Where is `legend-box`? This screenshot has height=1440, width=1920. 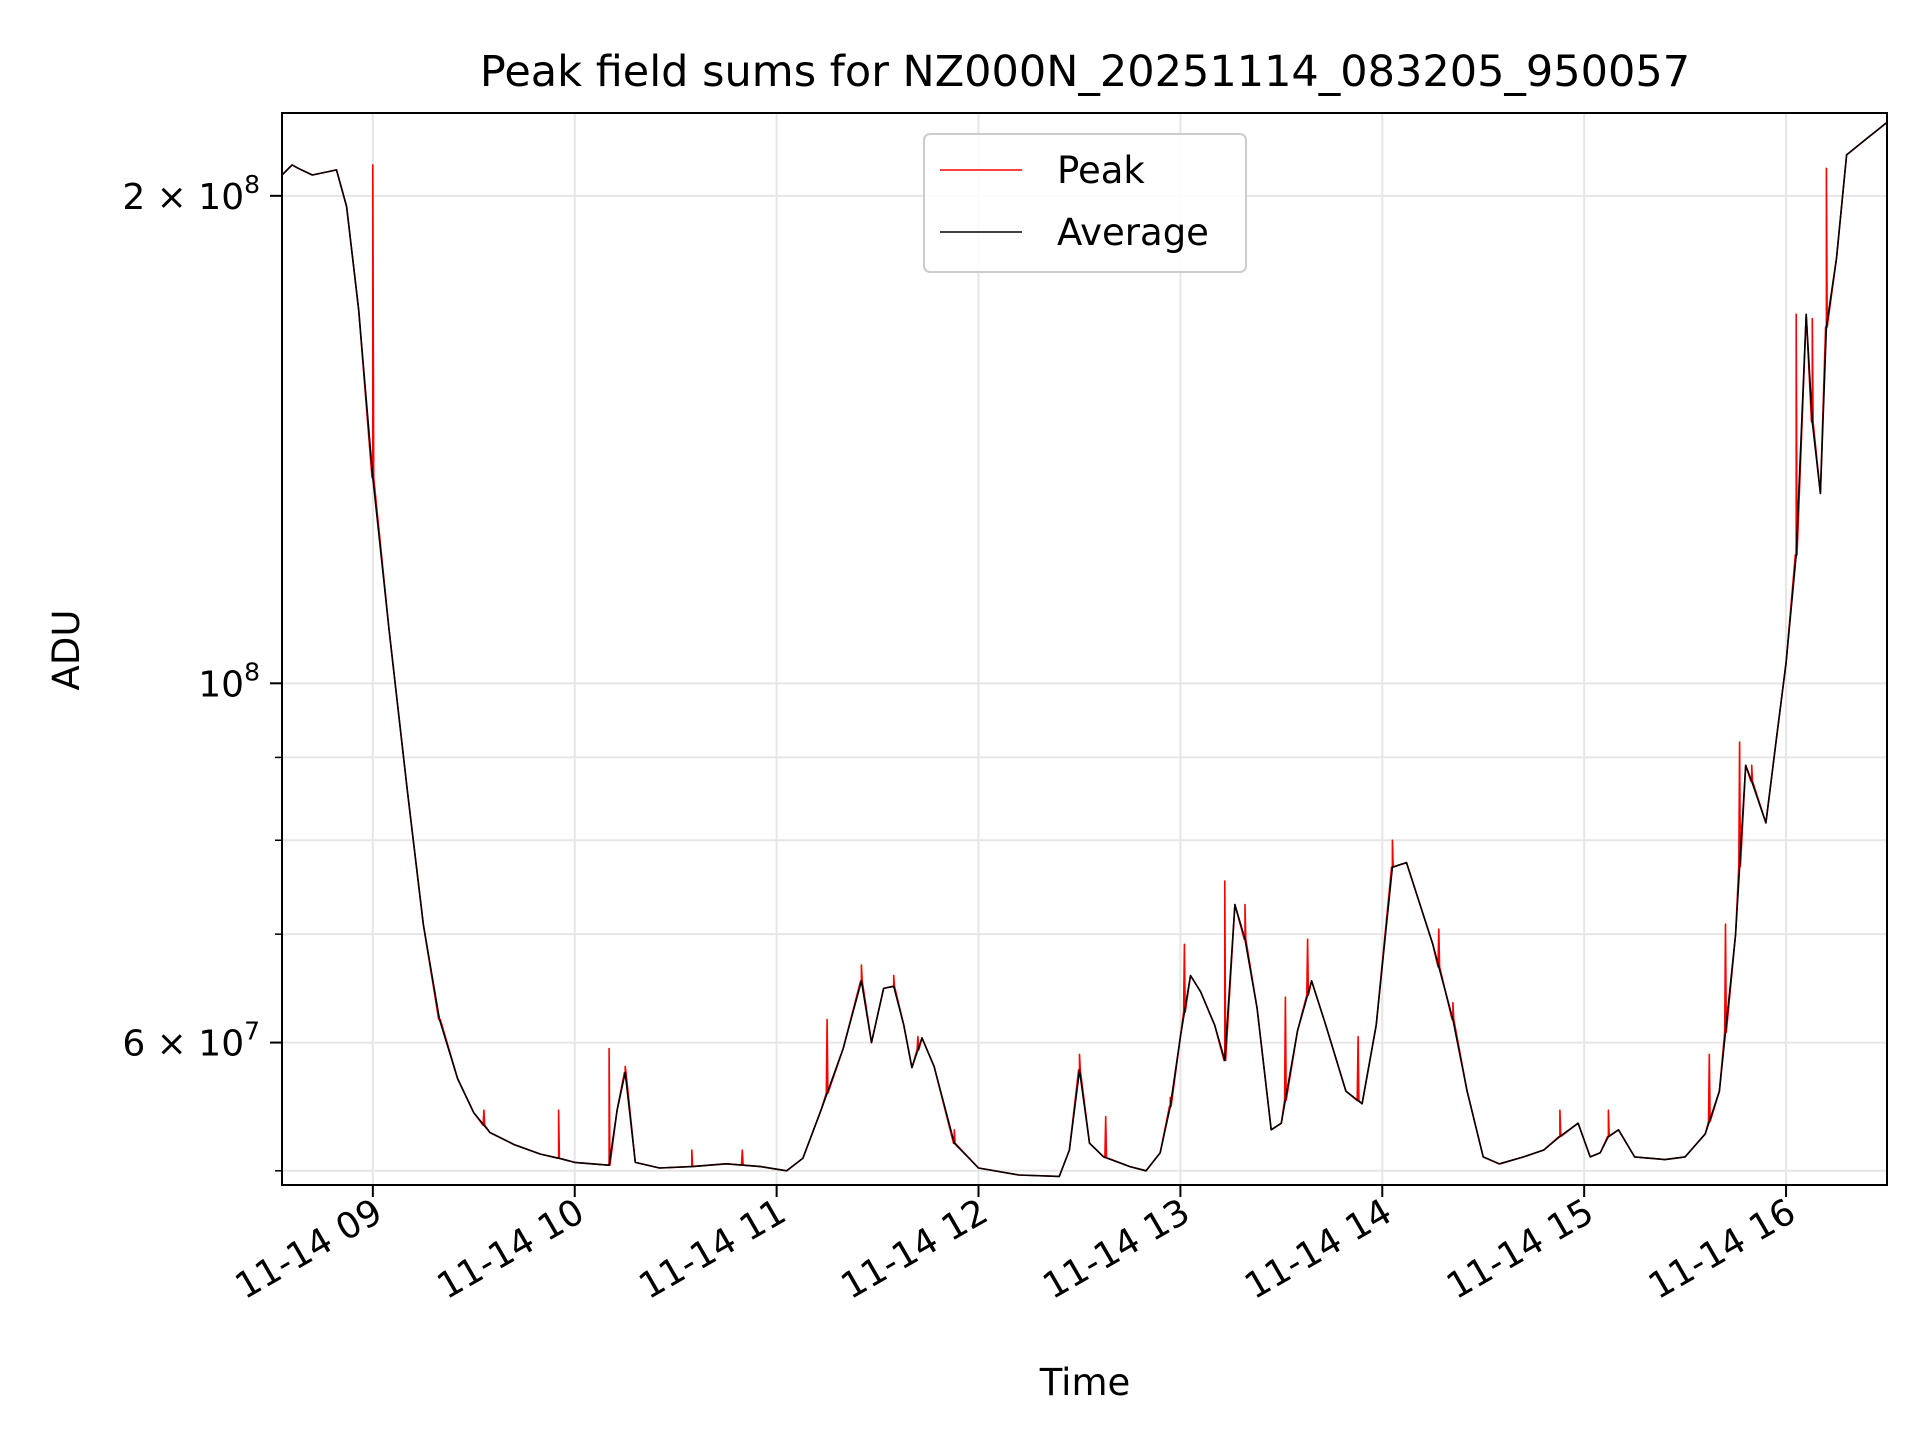 legend-box is located at coordinates (1085, 203).